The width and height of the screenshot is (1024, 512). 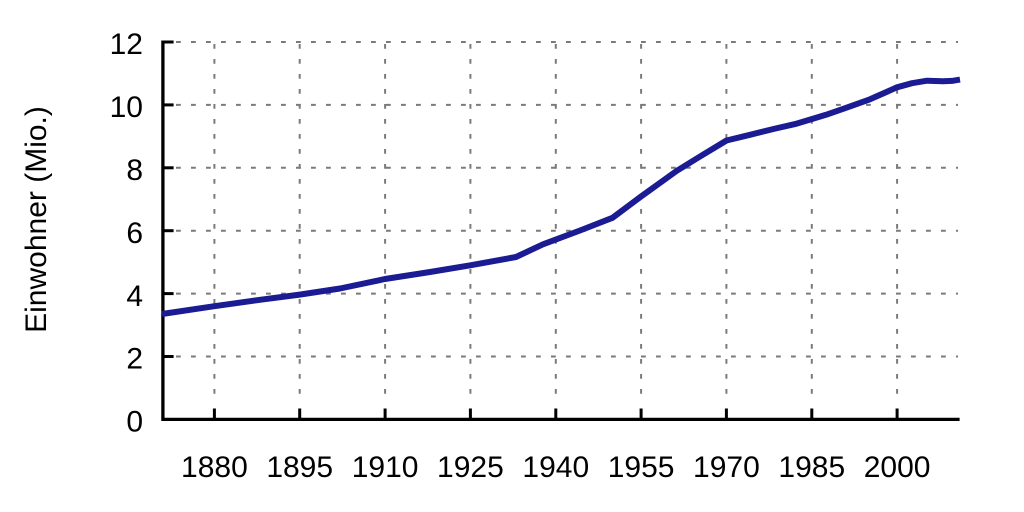 What do you see at coordinates (897, 467) in the screenshot?
I see `svg-text: 2000` at bounding box center [897, 467].